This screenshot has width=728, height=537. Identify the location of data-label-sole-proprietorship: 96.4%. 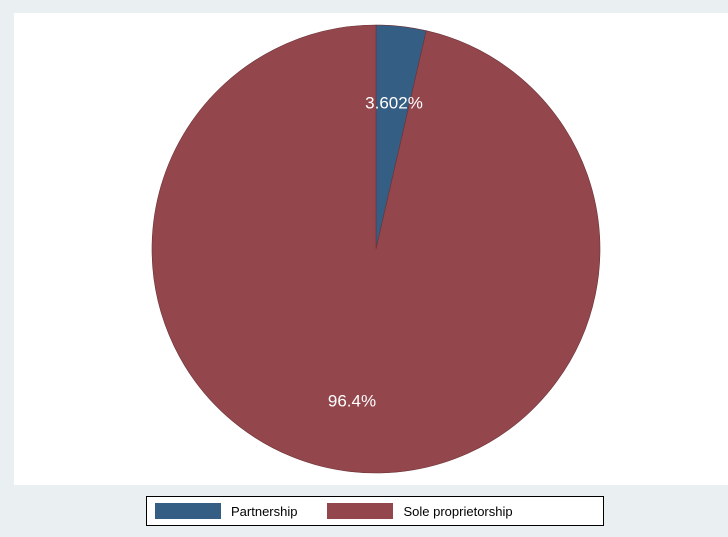
(352, 400).